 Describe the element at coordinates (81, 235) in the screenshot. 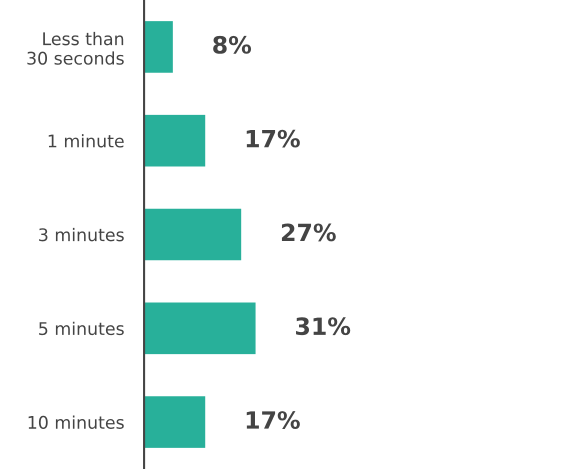

I see `y-tick-label: 3 minutes` at that location.